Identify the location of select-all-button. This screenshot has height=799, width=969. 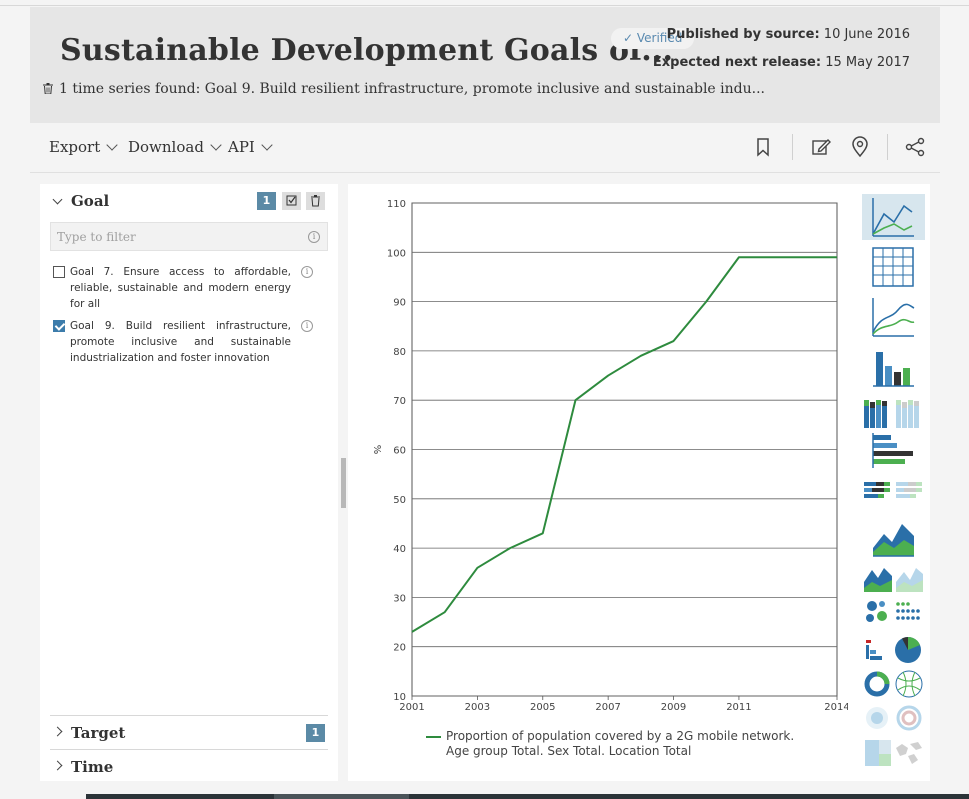
(291, 201).